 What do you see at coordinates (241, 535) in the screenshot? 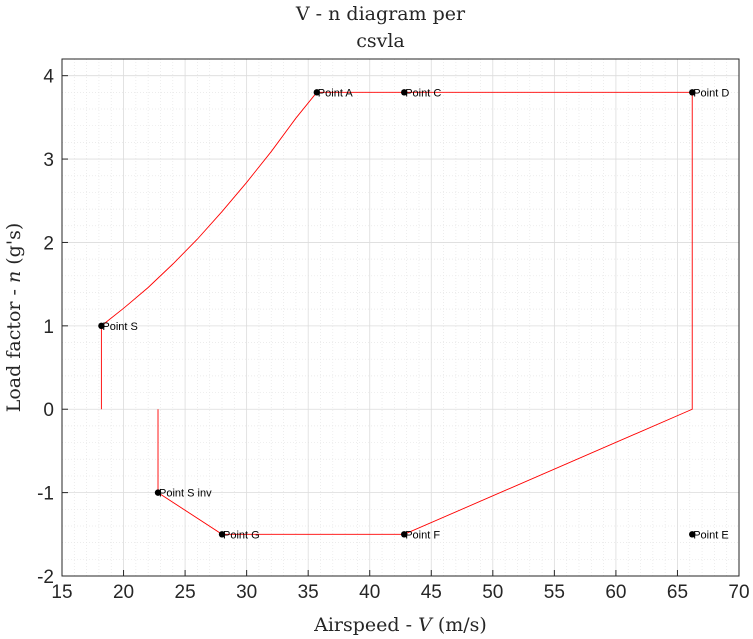
I see `point-g-label: Point G` at bounding box center [241, 535].